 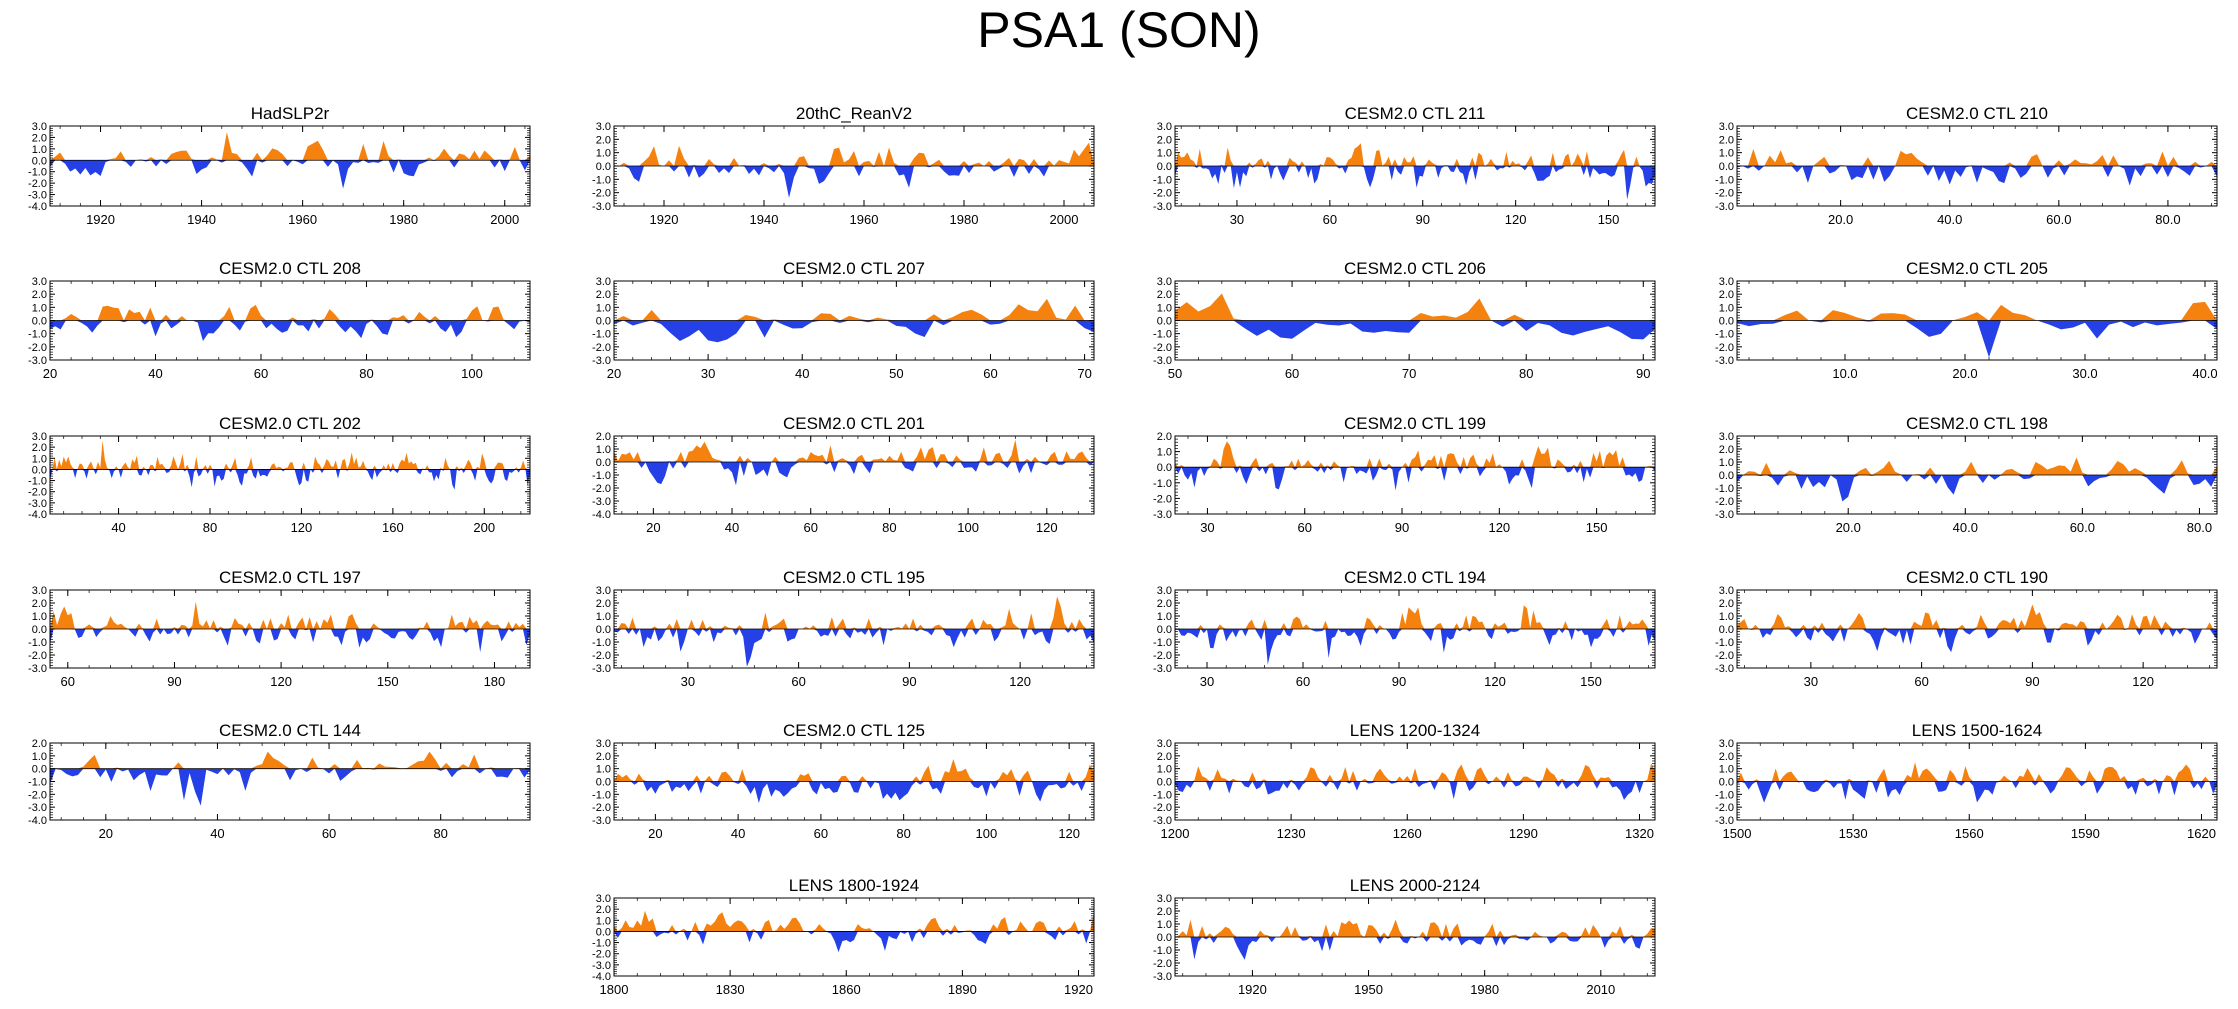 What do you see at coordinates (1969, 833) in the screenshot?
I see `x-tick-label: 1560` at bounding box center [1969, 833].